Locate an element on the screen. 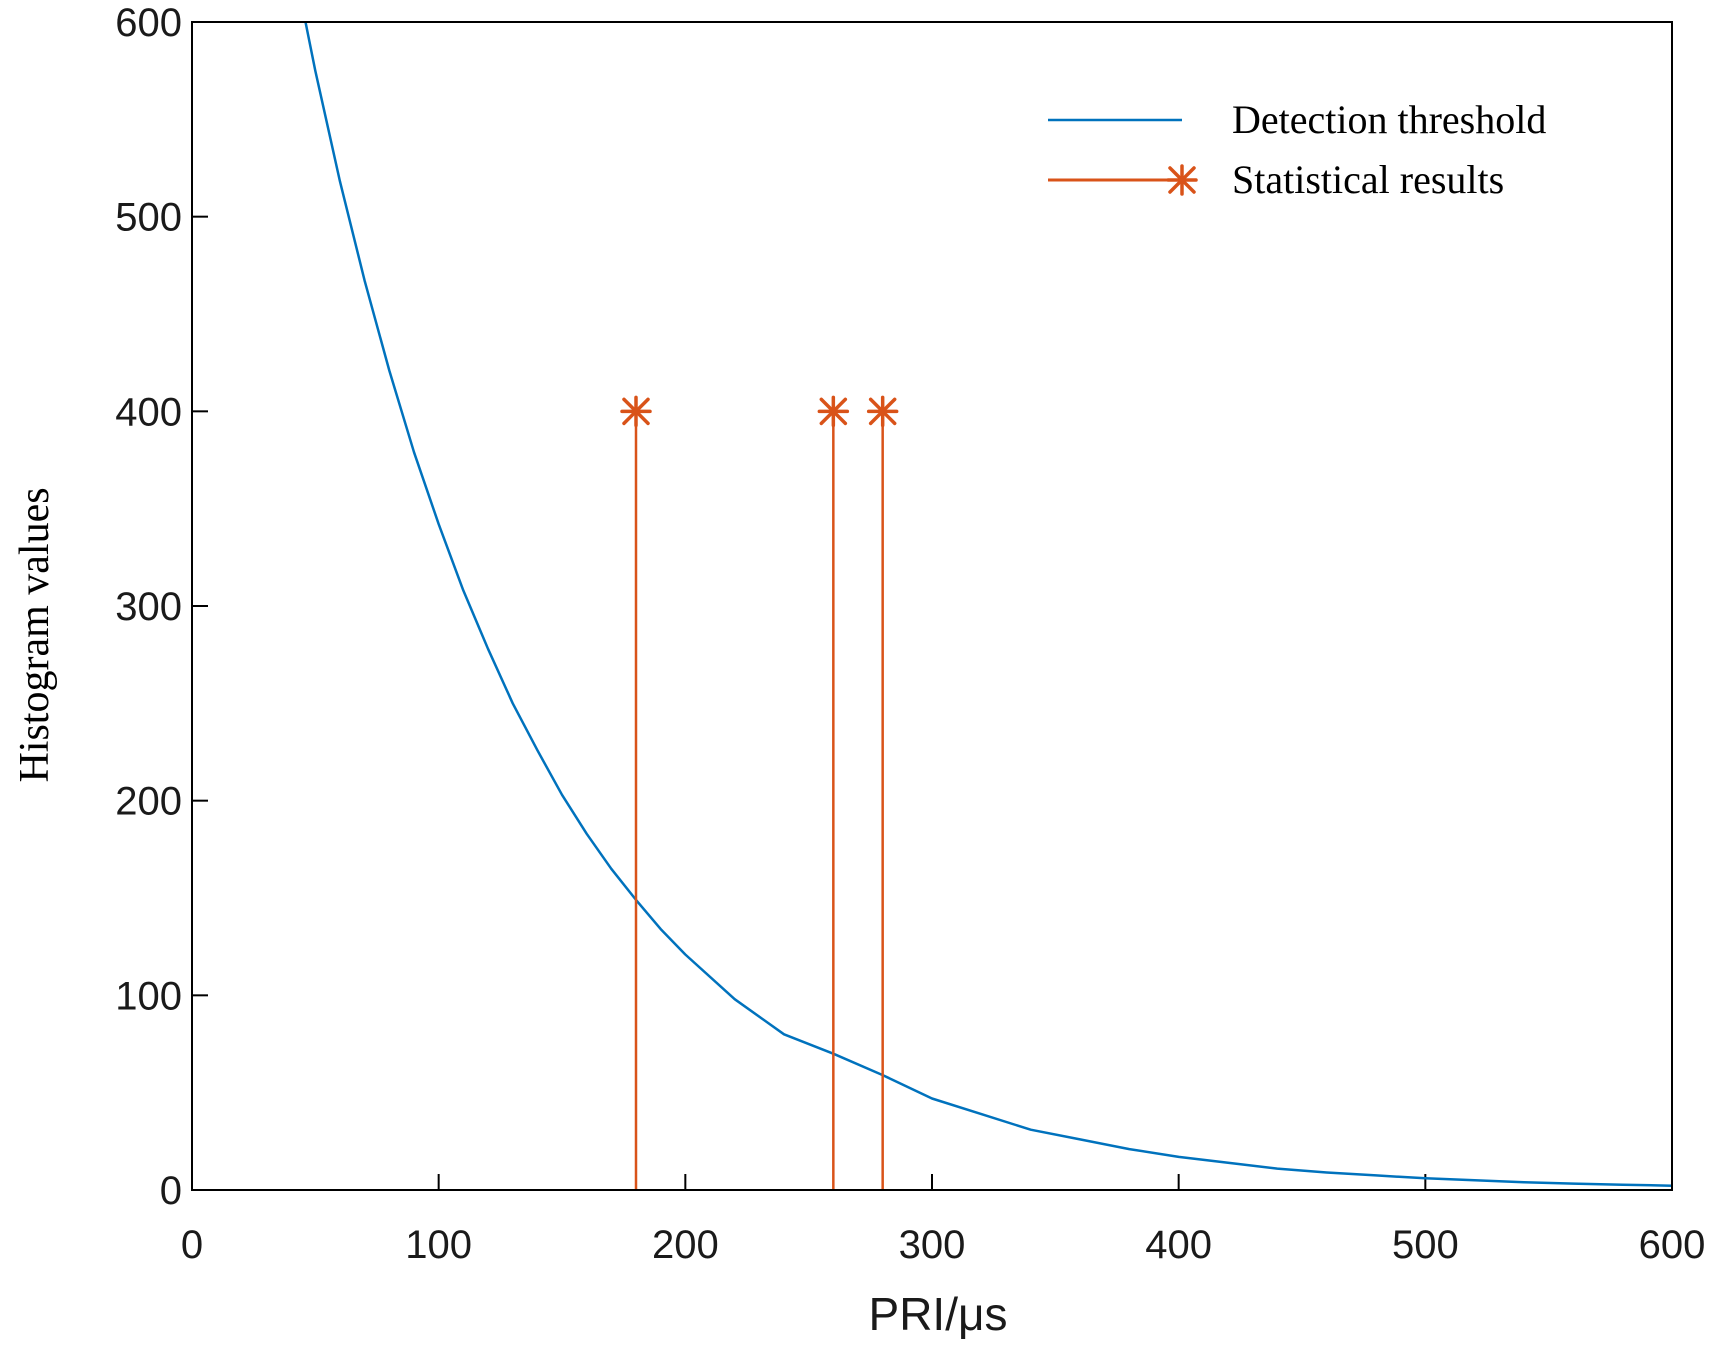 Image resolution: width=1726 pixels, height=1355 pixels. y-tick-label: 0 is located at coordinates (171, 1191).